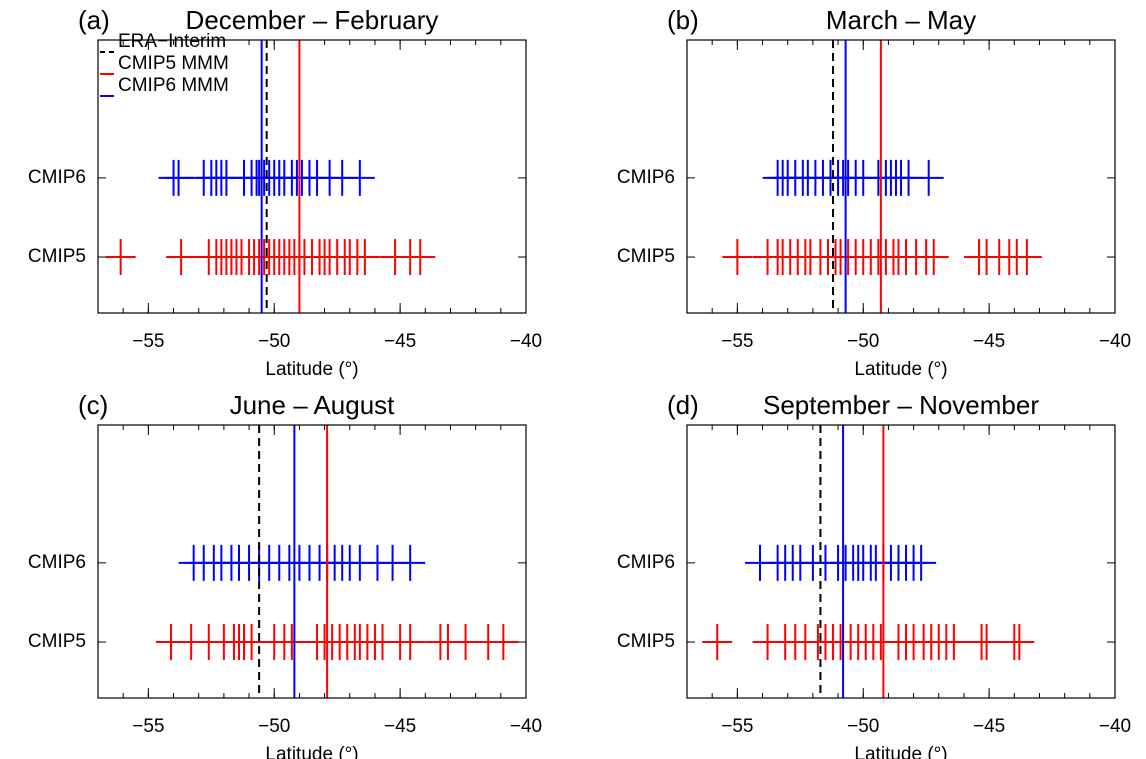  What do you see at coordinates (313, 405) in the screenshot?
I see `panel-title: June – August` at bounding box center [313, 405].